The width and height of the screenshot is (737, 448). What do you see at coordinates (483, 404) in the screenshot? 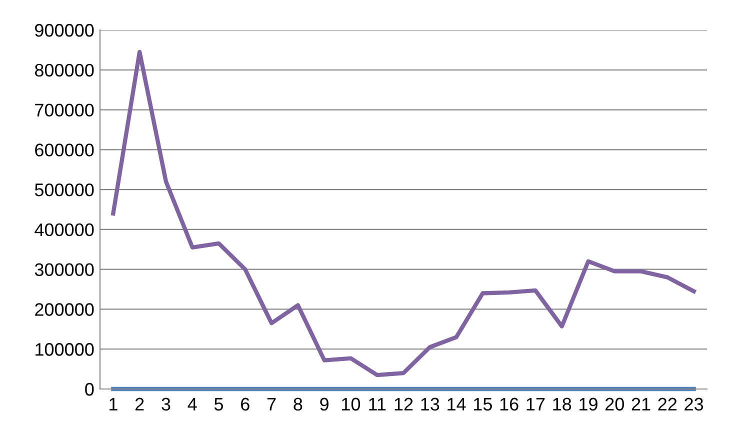
I see `x-tick-label: 15` at bounding box center [483, 404].